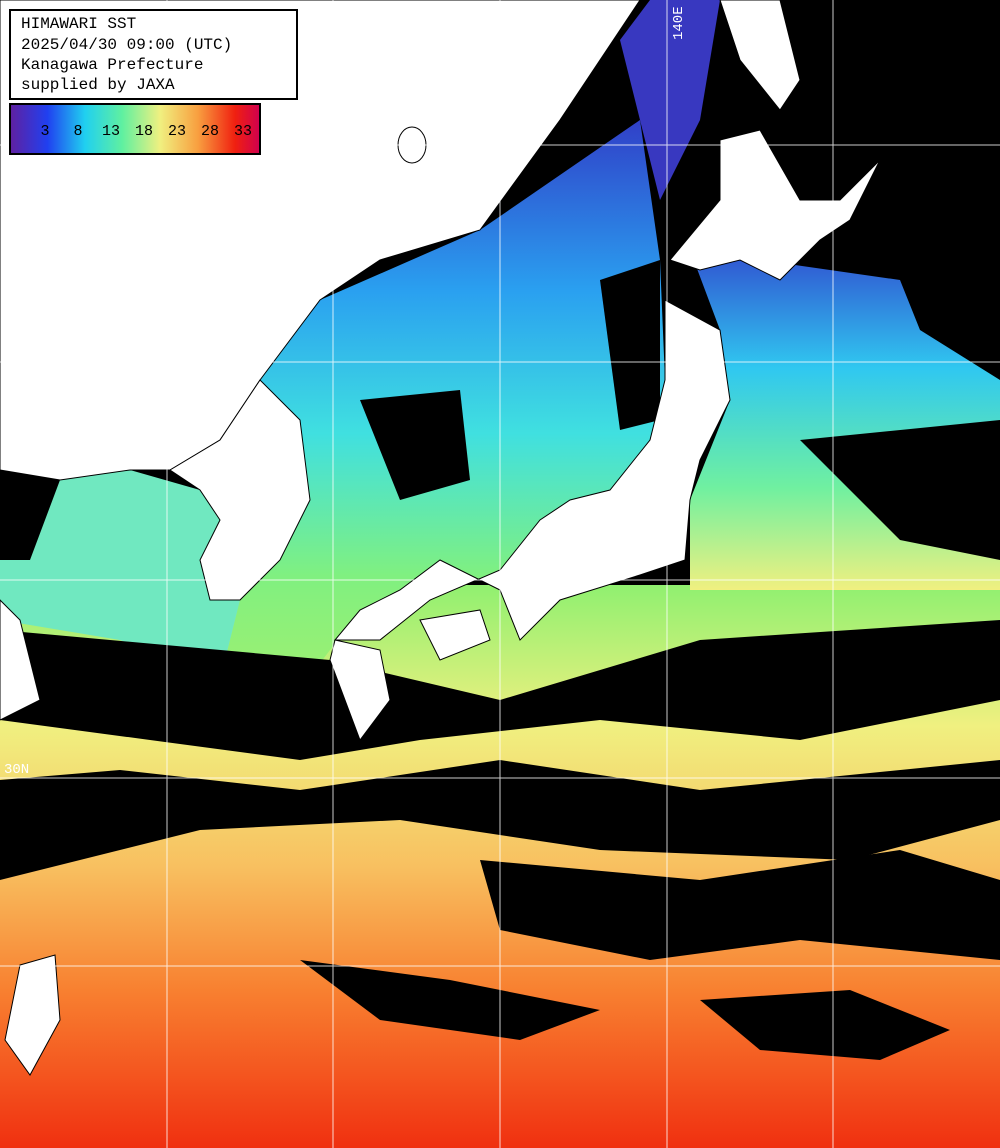  What do you see at coordinates (77, 131) in the screenshot?
I see `colorbar-label: 8` at bounding box center [77, 131].